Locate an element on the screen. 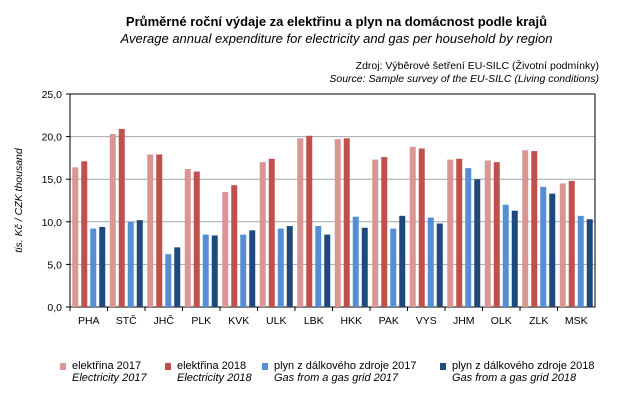 The width and height of the screenshot is (643, 414). y-tick-label: 5,0 is located at coordinates (54, 265).